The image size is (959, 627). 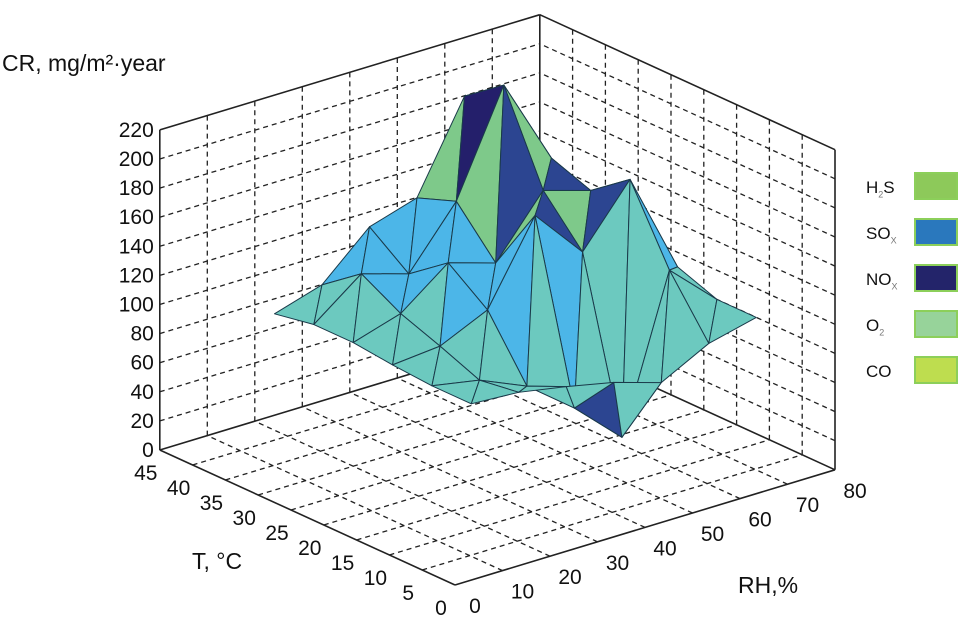 What do you see at coordinates (569, 577) in the screenshot?
I see `rh-tick-label: 20` at bounding box center [569, 577].